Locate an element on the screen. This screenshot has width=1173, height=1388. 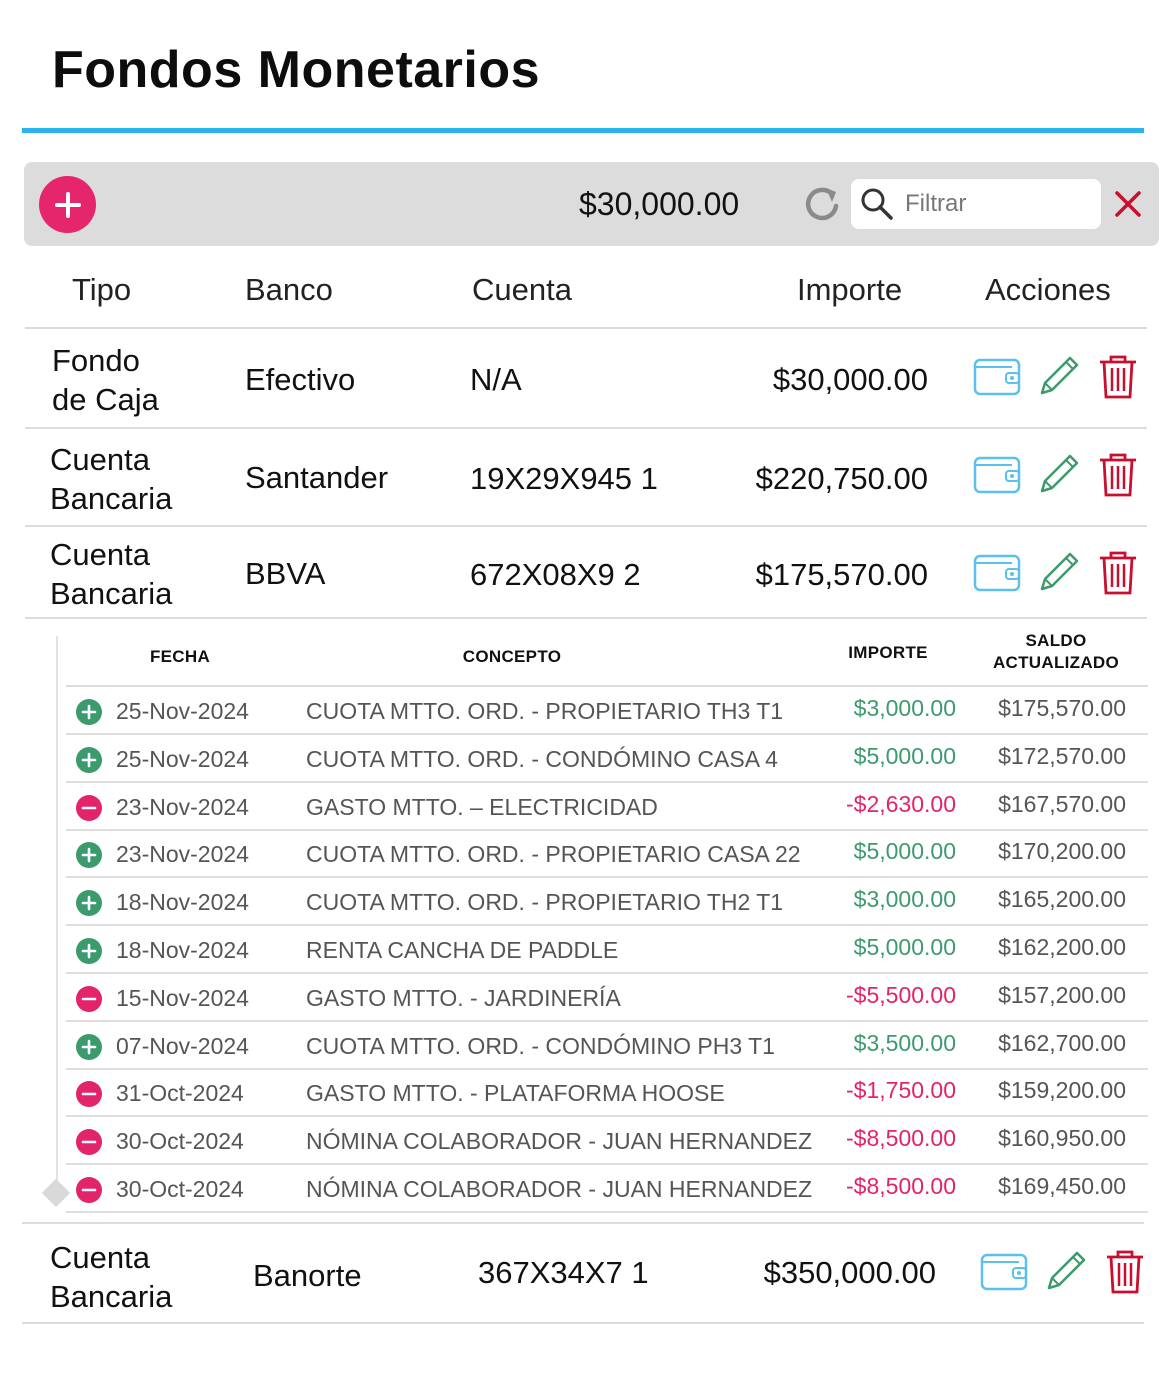
movement-date: 31-Oct-2024 is located at coordinates (180, 1093).